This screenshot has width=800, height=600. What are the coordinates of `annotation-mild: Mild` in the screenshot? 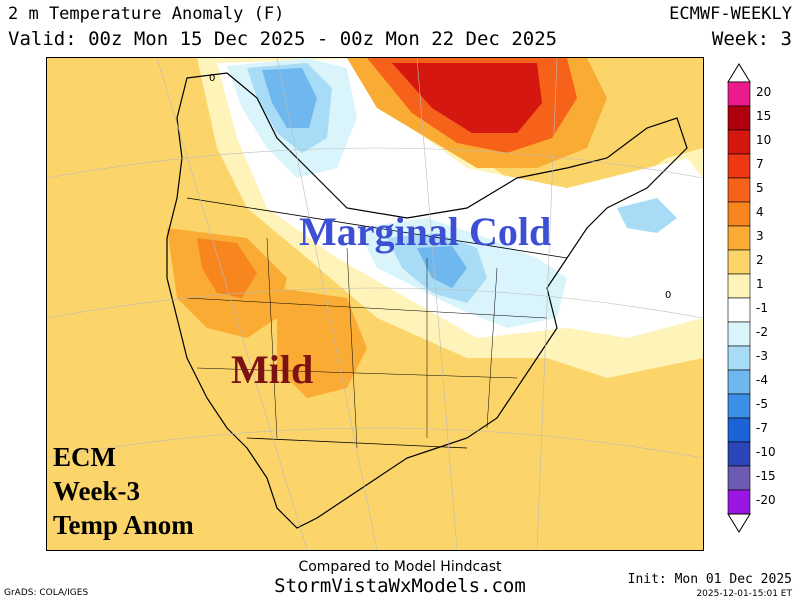 It's located at (272, 369).